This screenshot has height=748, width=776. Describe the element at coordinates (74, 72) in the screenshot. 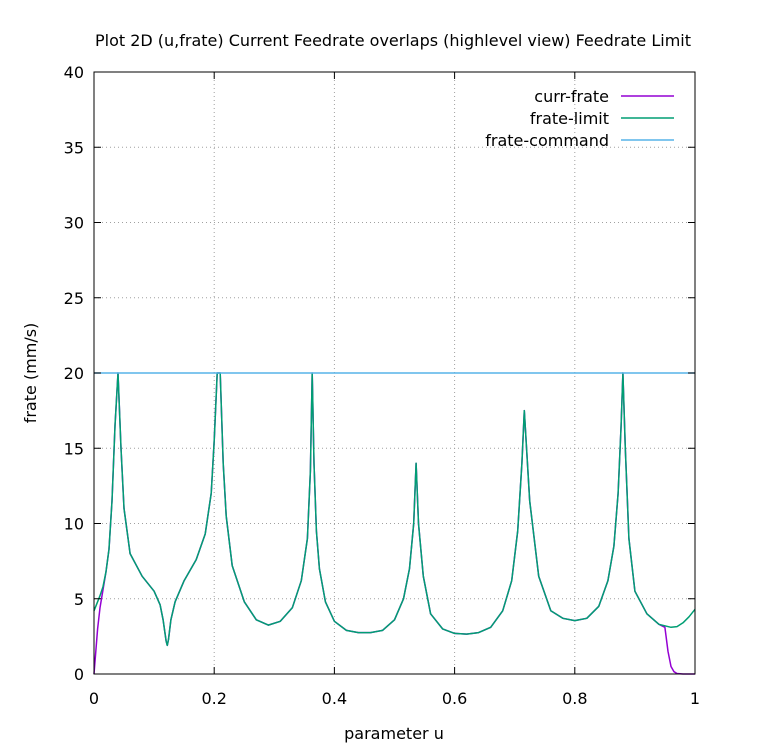

I see `y-tick-label: 40` at that location.